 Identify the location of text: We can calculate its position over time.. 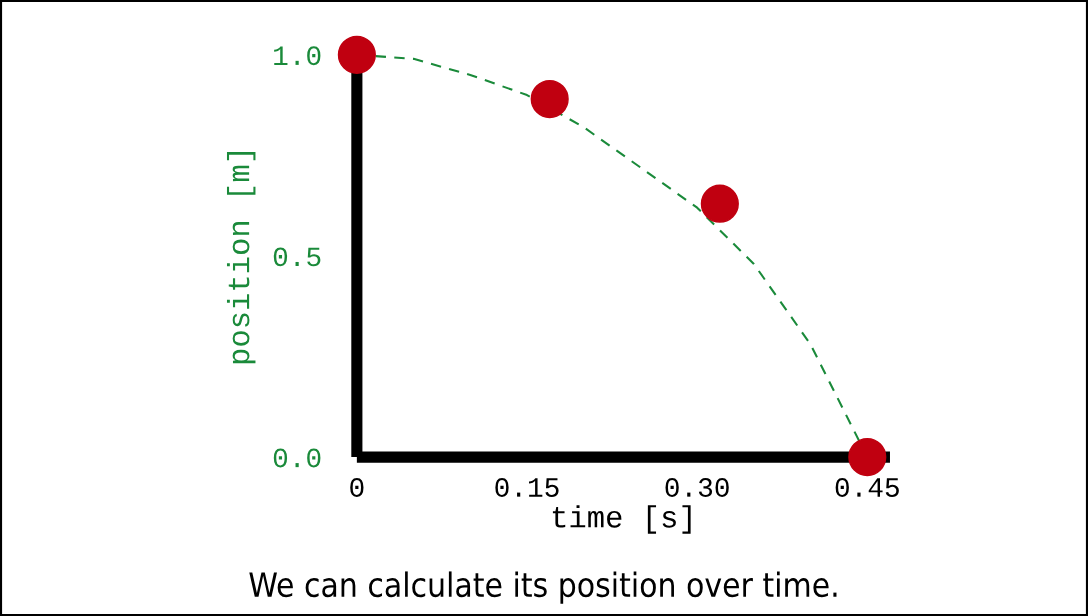
(543, 587).